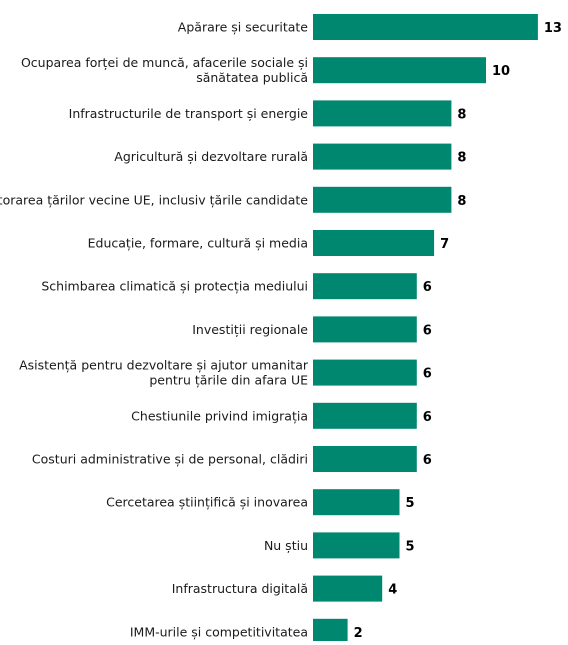 This screenshot has width=568, height=645. I want to click on category-label: Infrastructura digitală, so click(240, 588).